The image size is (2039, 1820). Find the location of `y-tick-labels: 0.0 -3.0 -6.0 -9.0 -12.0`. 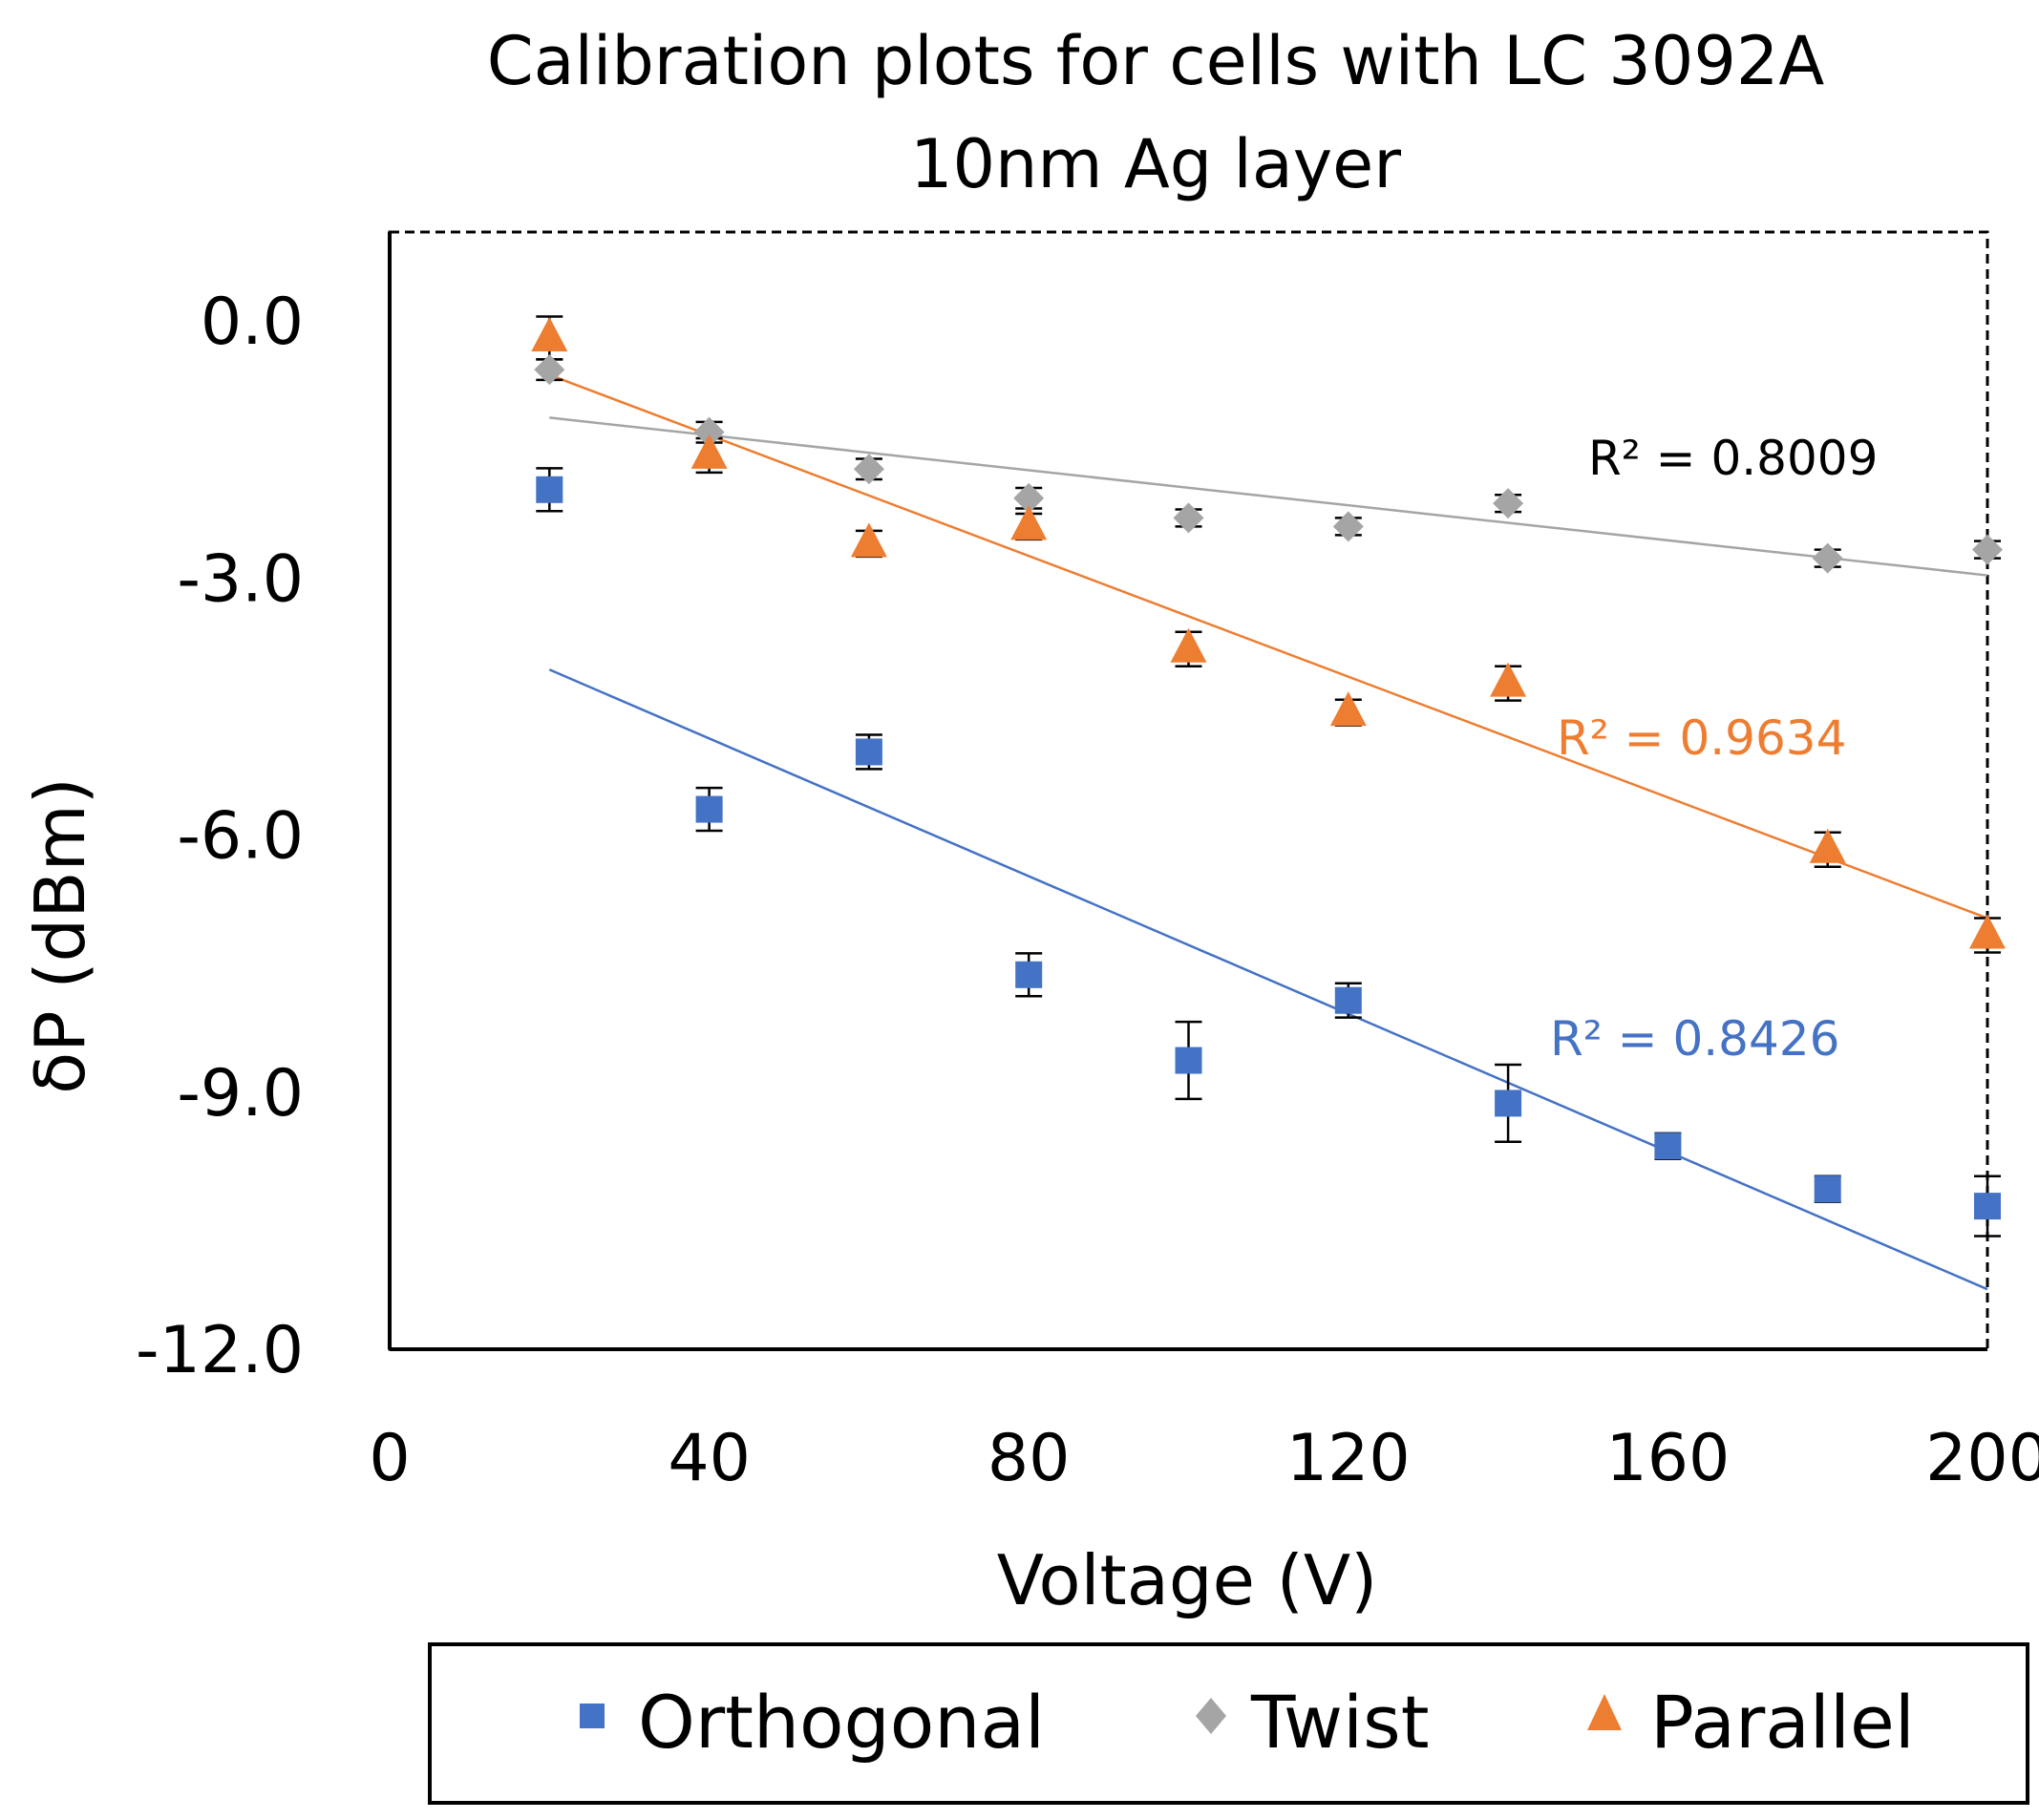

y-tick-labels: 0.0 -3.0 -6.0 -9.0 -12.0 is located at coordinates (220, 836).